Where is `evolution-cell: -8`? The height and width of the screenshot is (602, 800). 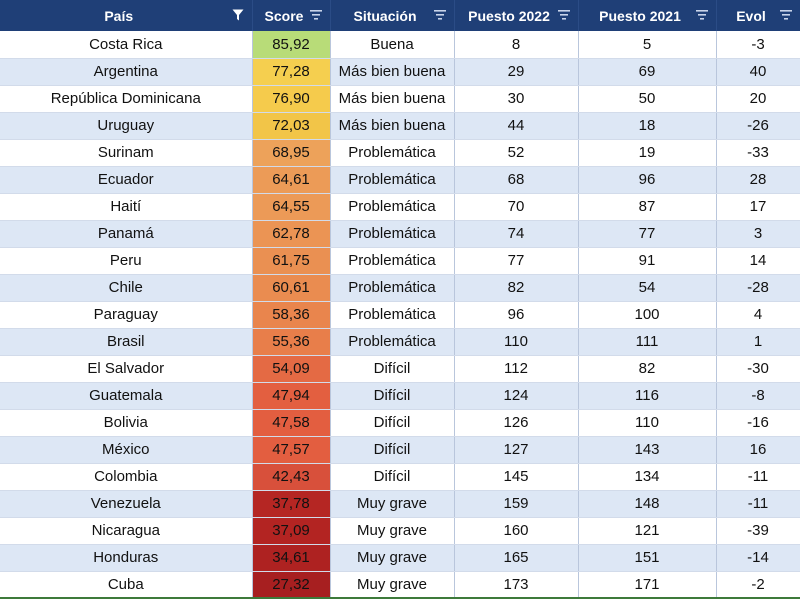
evolution-cell: -8 is located at coordinates (758, 396).